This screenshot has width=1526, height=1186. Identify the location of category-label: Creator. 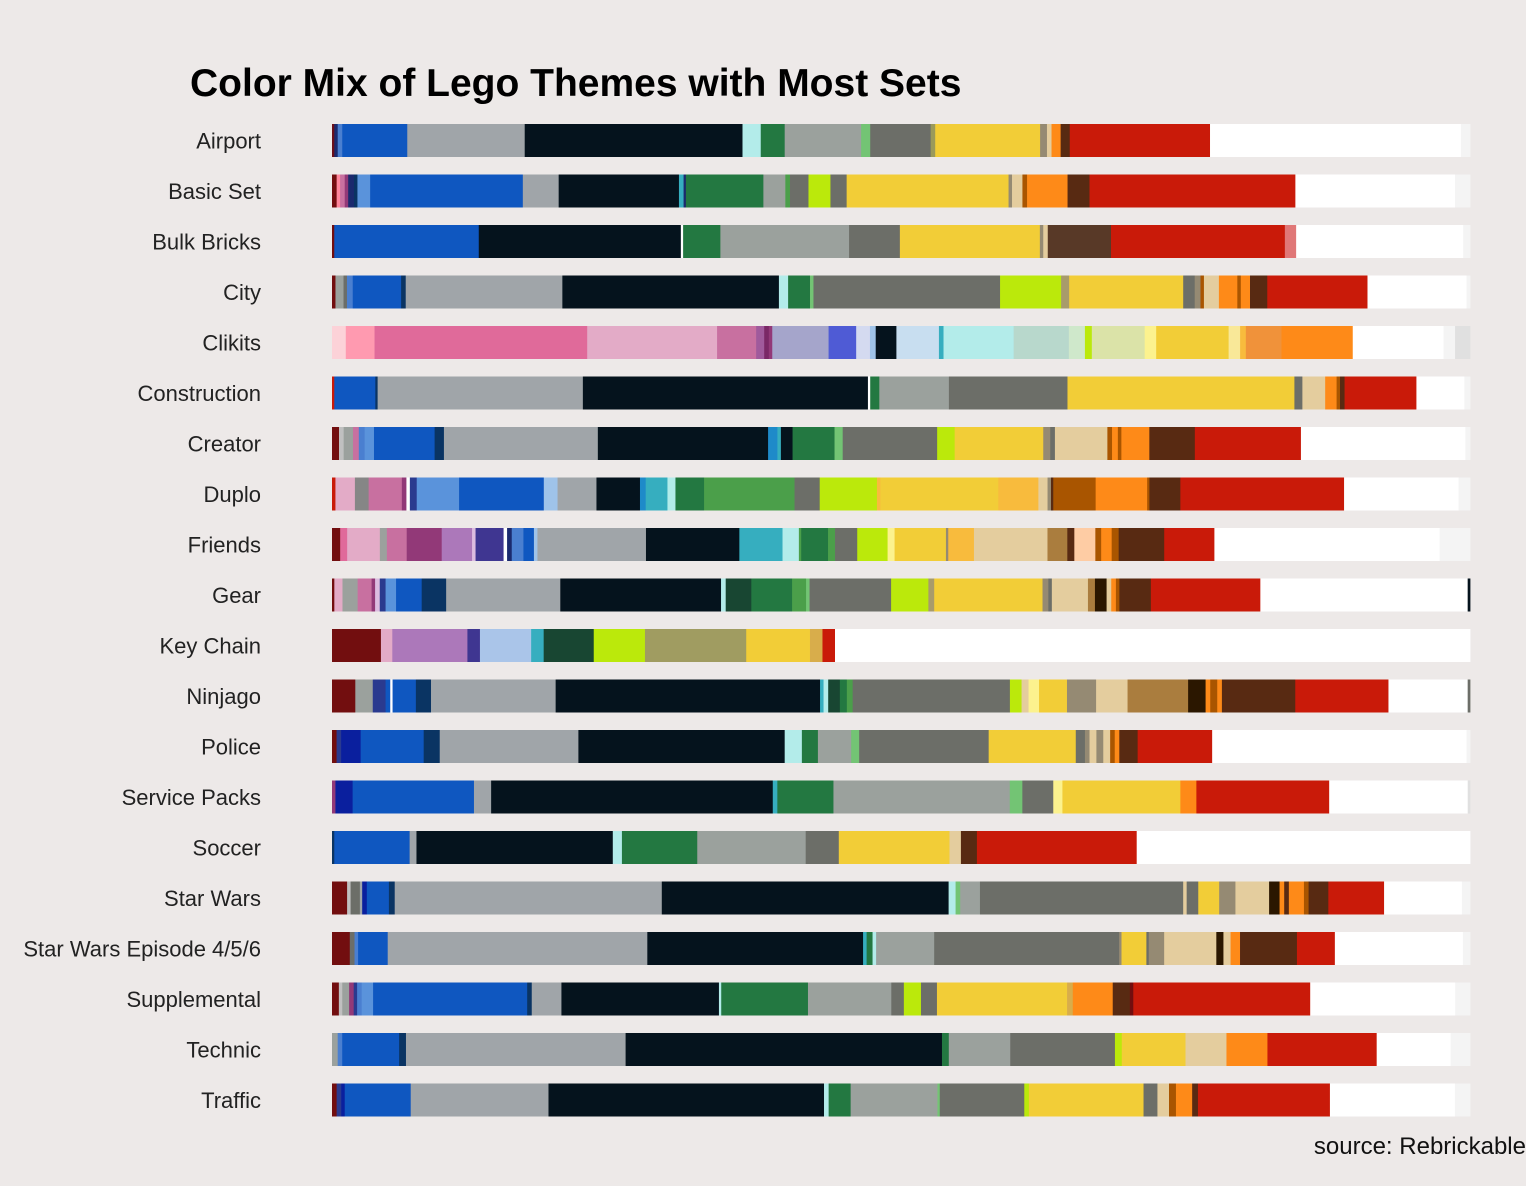
(224, 444).